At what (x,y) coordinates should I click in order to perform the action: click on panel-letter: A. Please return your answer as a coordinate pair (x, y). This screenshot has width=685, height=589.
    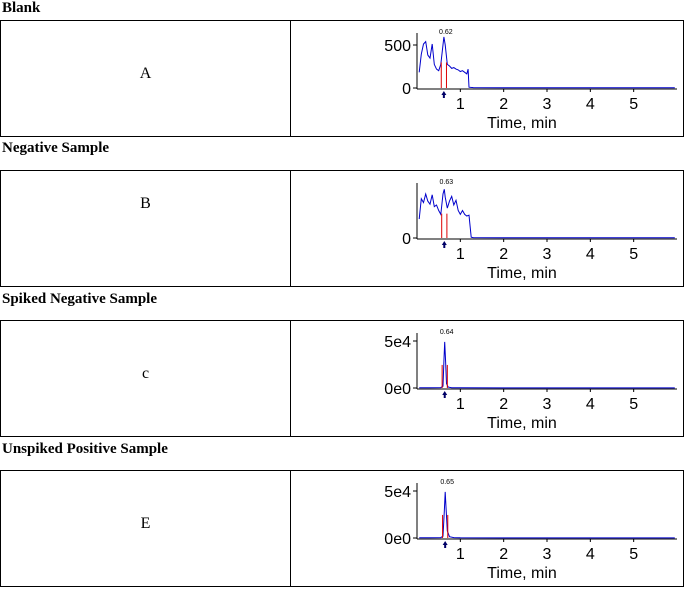
    Looking at the image, I should click on (145, 73).